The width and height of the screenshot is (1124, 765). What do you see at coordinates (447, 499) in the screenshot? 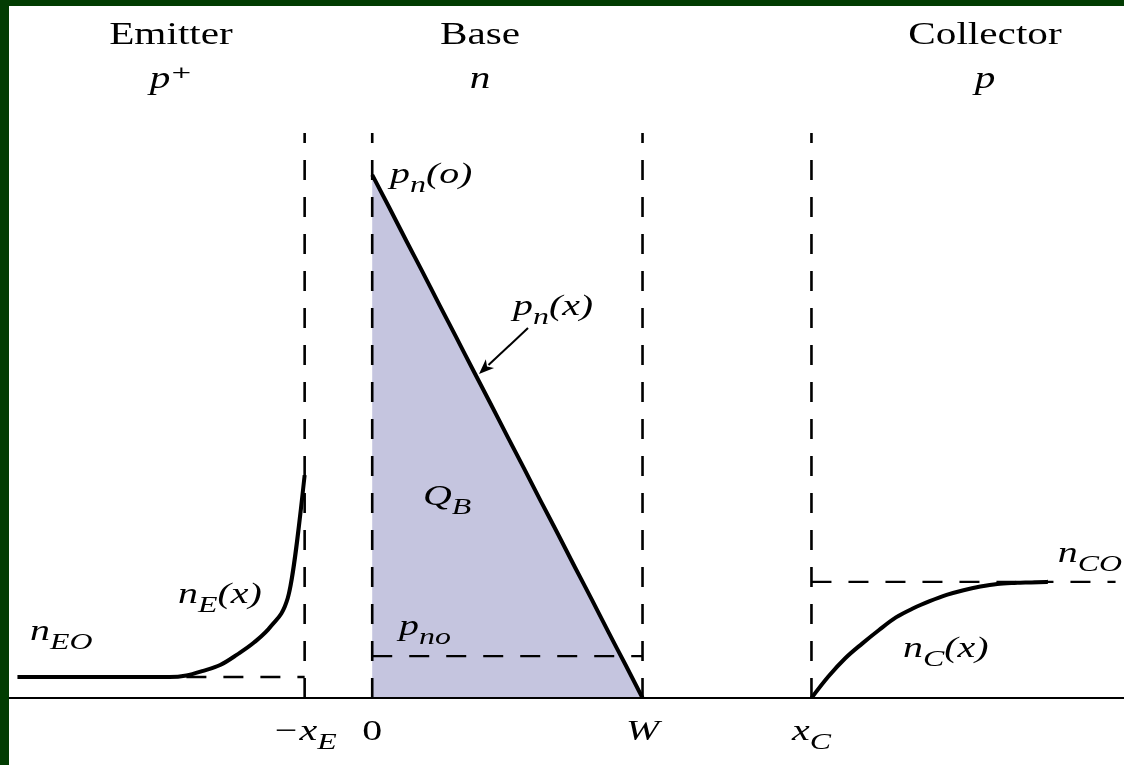
I see `annotation: Q$_{B}$` at bounding box center [447, 499].